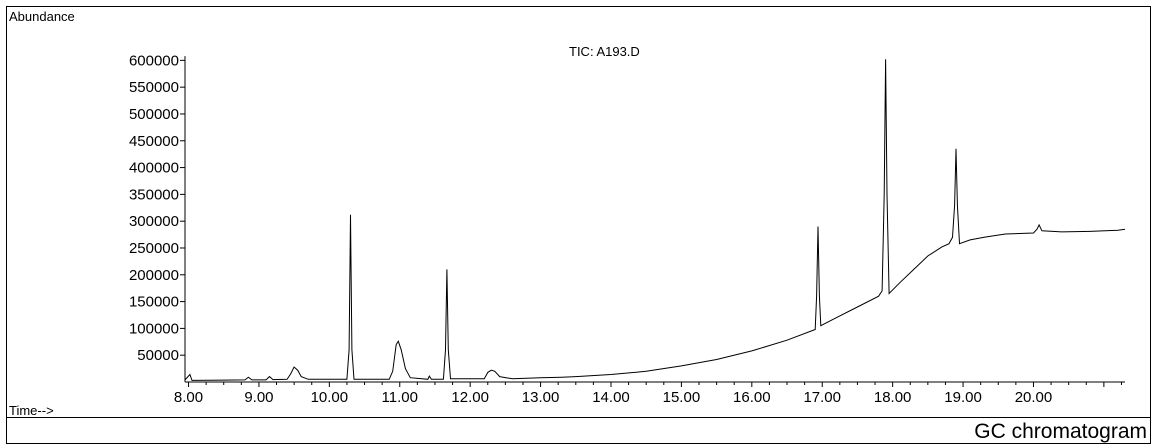 The image size is (1153, 446). What do you see at coordinates (330, 397) in the screenshot?
I see `x-tick-label: 10.00` at bounding box center [330, 397].